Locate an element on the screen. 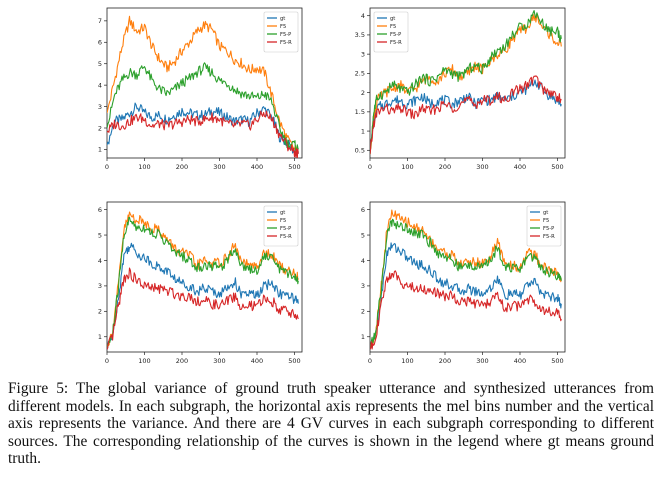 This screenshot has height=480, width=660. y-tick-label: 2.5 is located at coordinates (360, 74).